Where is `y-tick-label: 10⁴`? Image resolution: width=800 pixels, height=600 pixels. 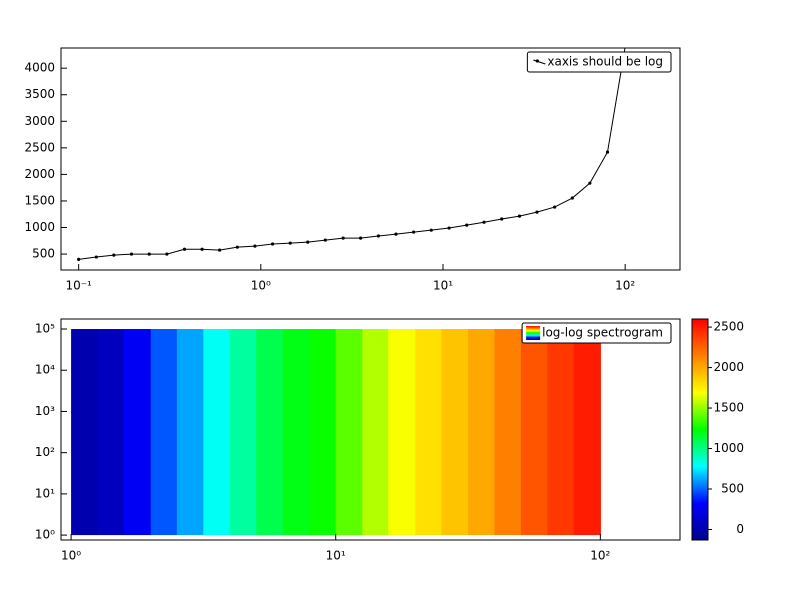
y-tick-label: 10⁴ is located at coordinates (45, 370).